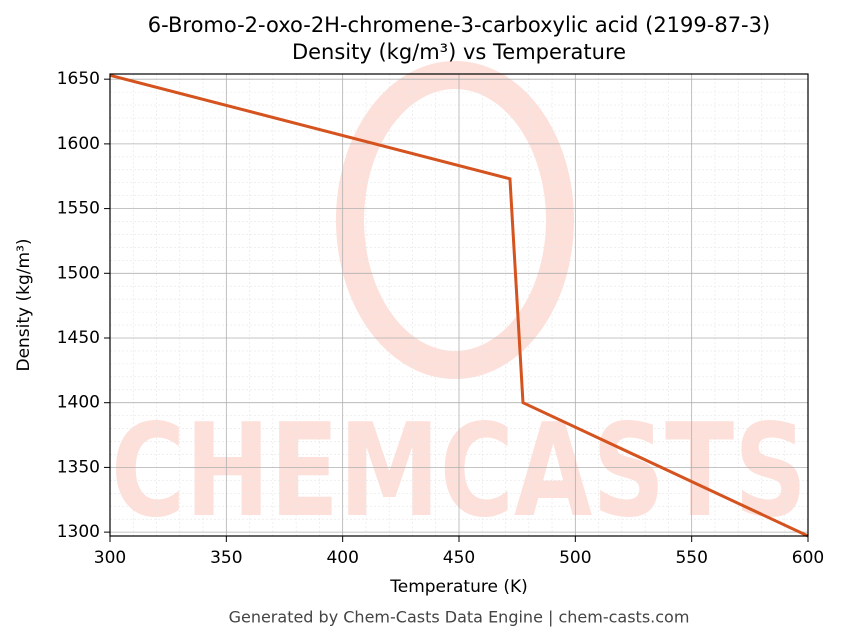 The width and height of the screenshot is (846, 644). I want to click on y-tick-label: 1650, so click(78, 79).